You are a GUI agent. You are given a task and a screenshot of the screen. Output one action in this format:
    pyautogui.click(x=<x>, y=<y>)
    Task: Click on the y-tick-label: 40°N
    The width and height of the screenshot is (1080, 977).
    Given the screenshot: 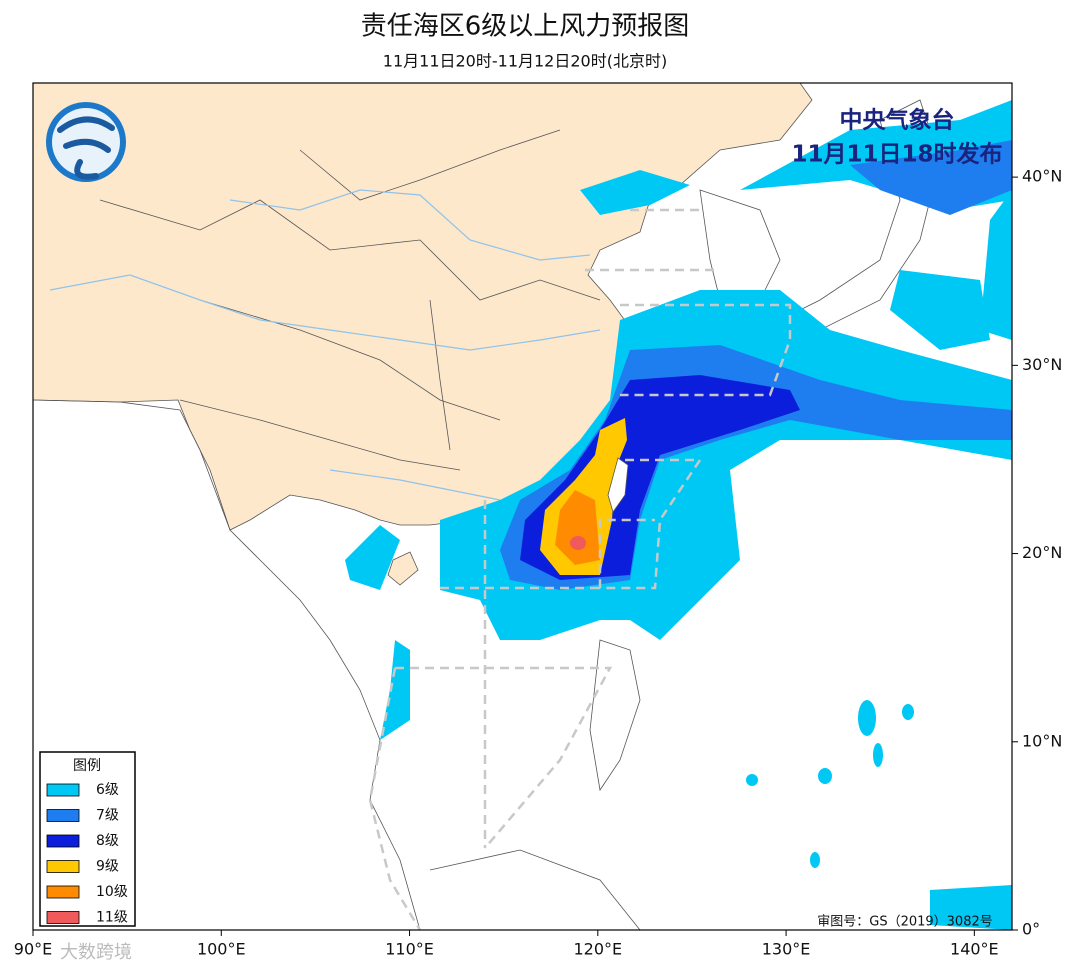 What is the action you would take?
    pyautogui.click(x=1042, y=176)
    